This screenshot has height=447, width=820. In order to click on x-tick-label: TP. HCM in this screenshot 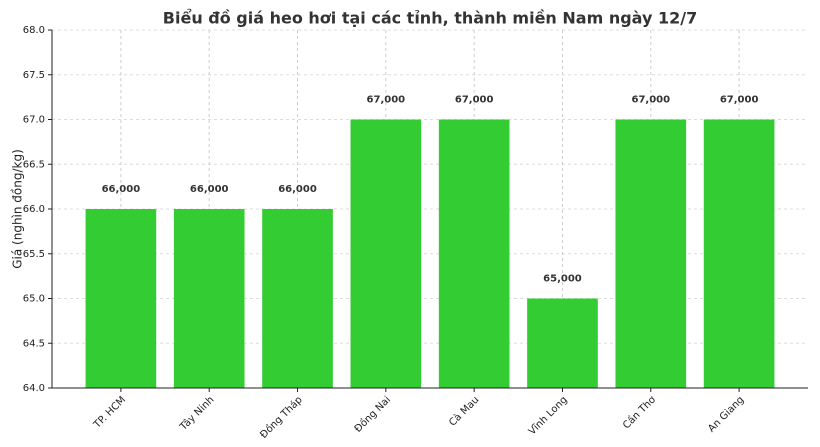, I will do `click(109, 412)`.